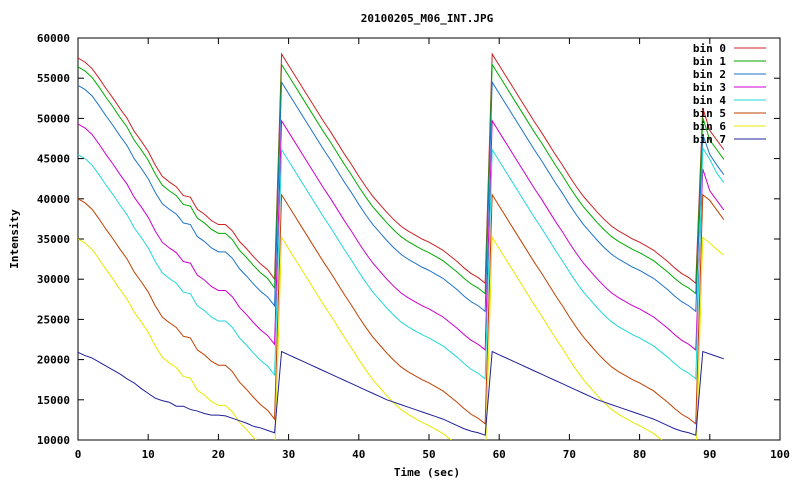 The height and width of the screenshot is (480, 800). Describe the element at coordinates (569, 454) in the screenshot. I see `x-tick-label: 70` at that location.